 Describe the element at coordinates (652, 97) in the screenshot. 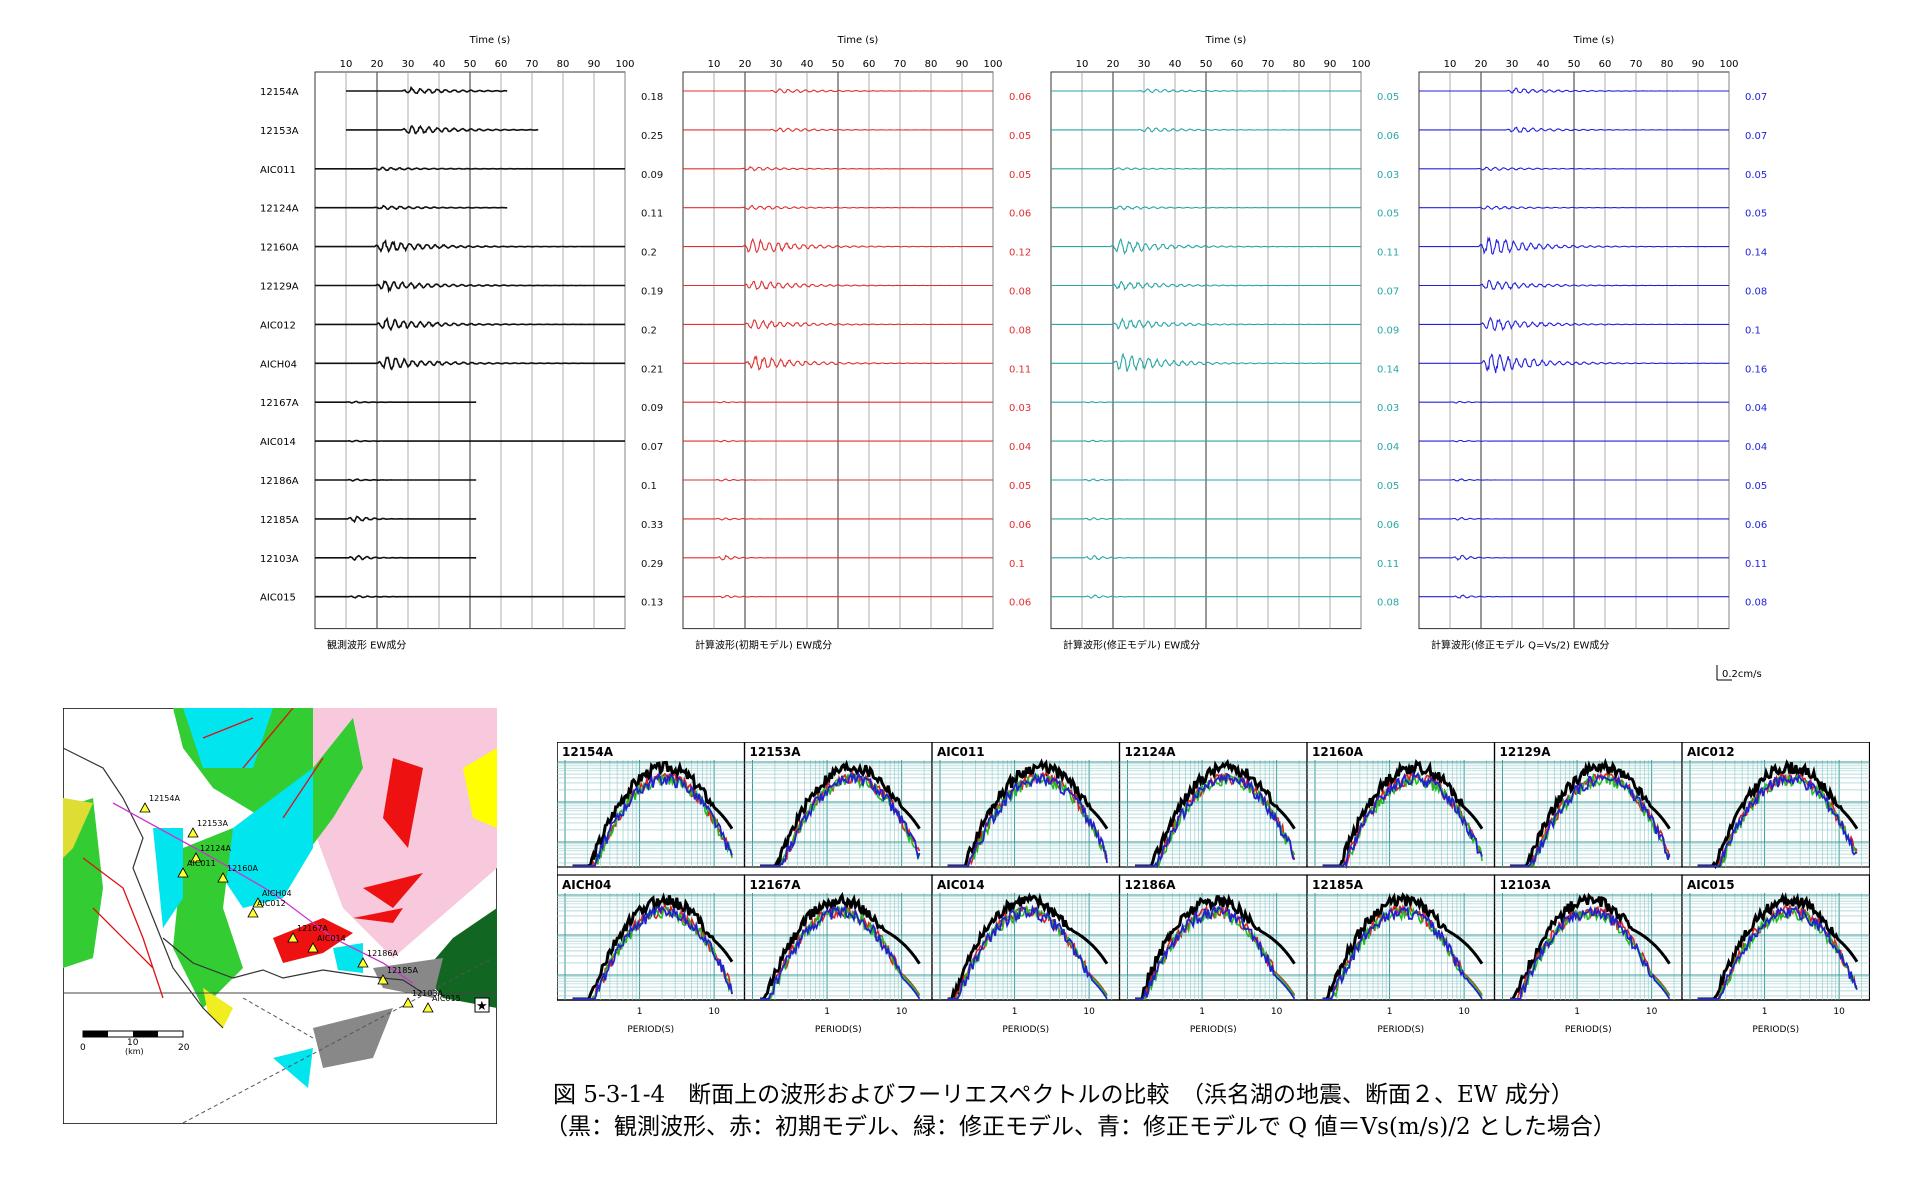

I see `amplitude-label: 0.18` at that location.